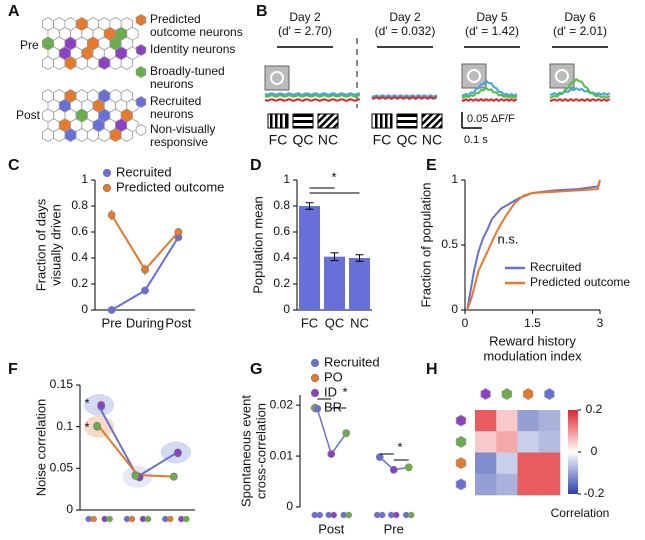  What do you see at coordinates (333, 406) in the screenshot?
I see `legend-label: BR` at bounding box center [333, 406].